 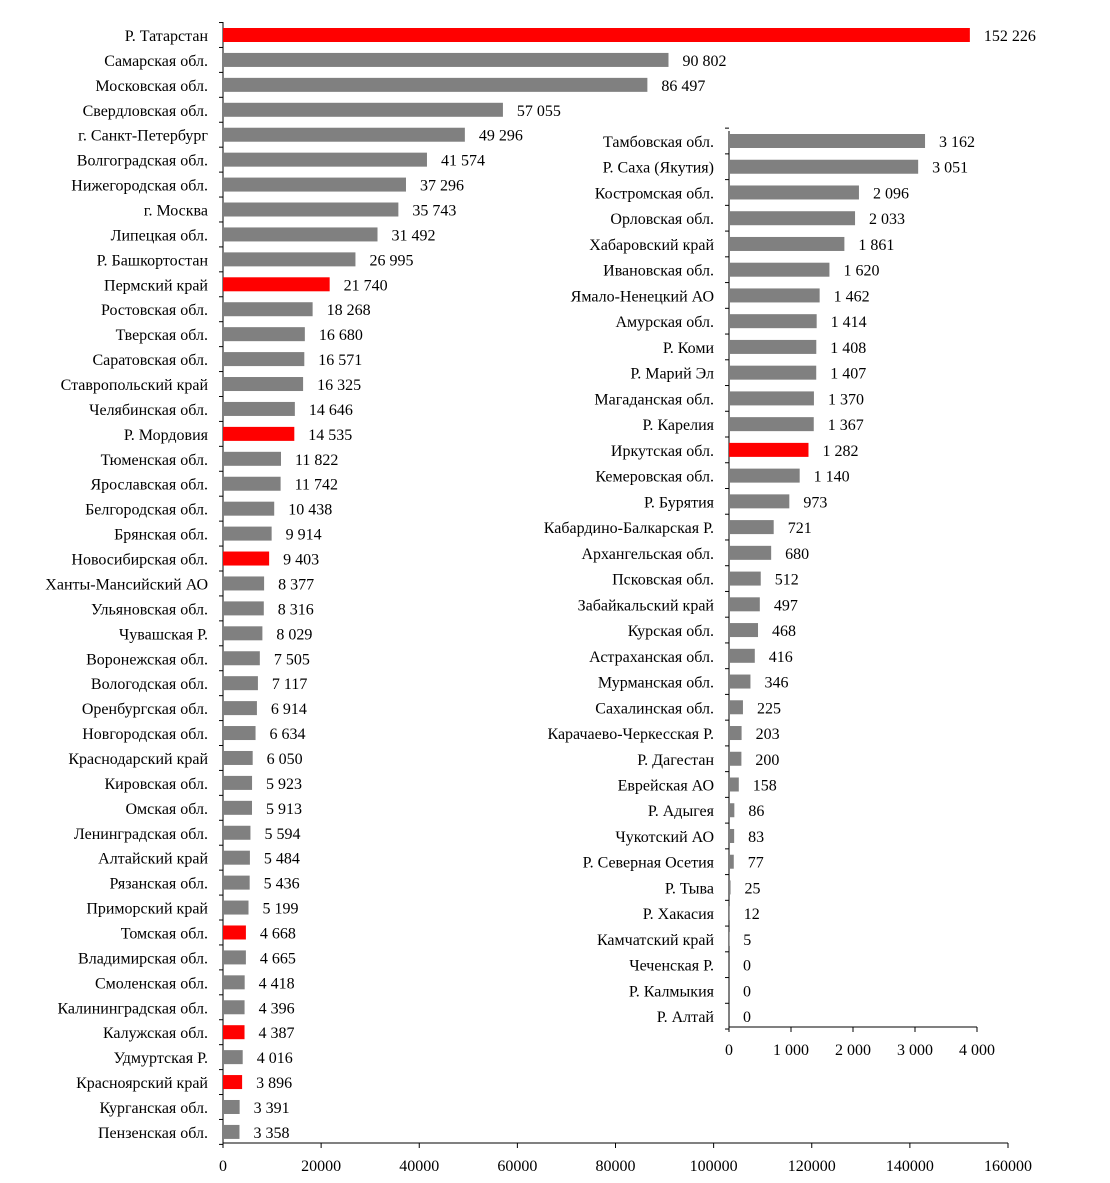 I want to click on main-value-label: 5 199, so click(x=281, y=909).